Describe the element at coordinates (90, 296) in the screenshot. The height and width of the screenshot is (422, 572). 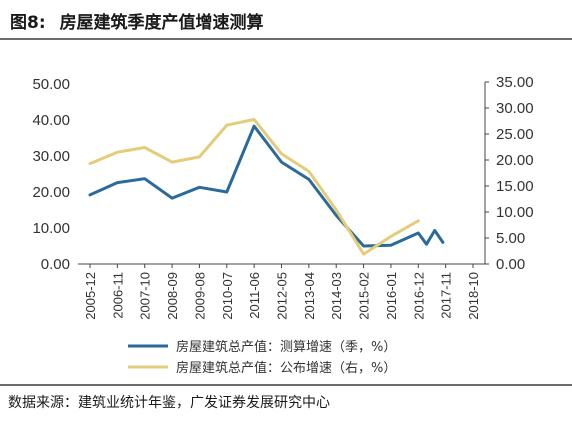
I see `x-tick-label: 2005-12` at that location.